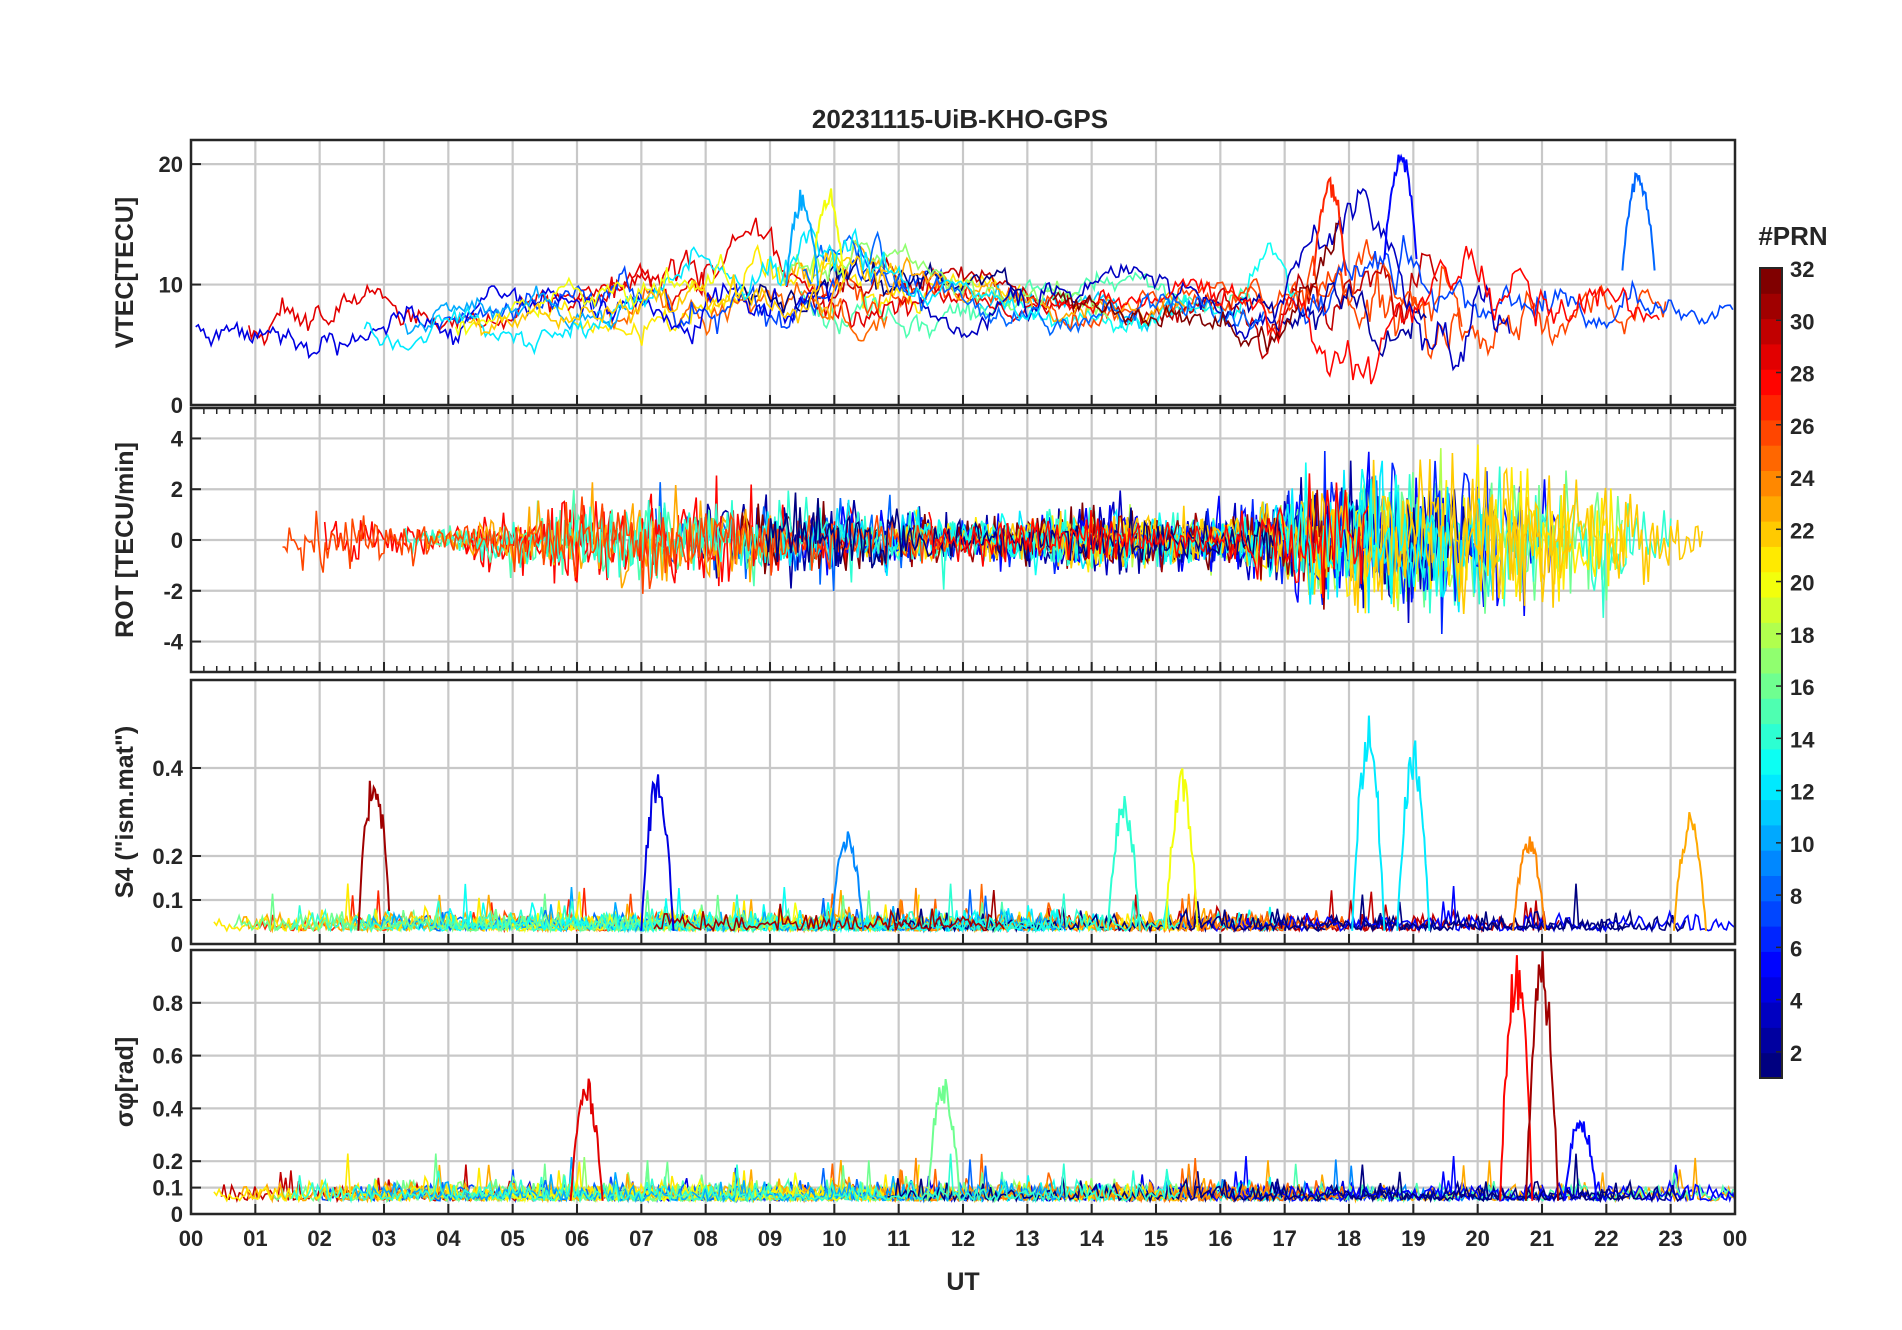 Image resolution: width=1902 pixels, height=1330 pixels. I want to click on sigma_phi-y-tick-label: 0.8, so click(167, 1003).